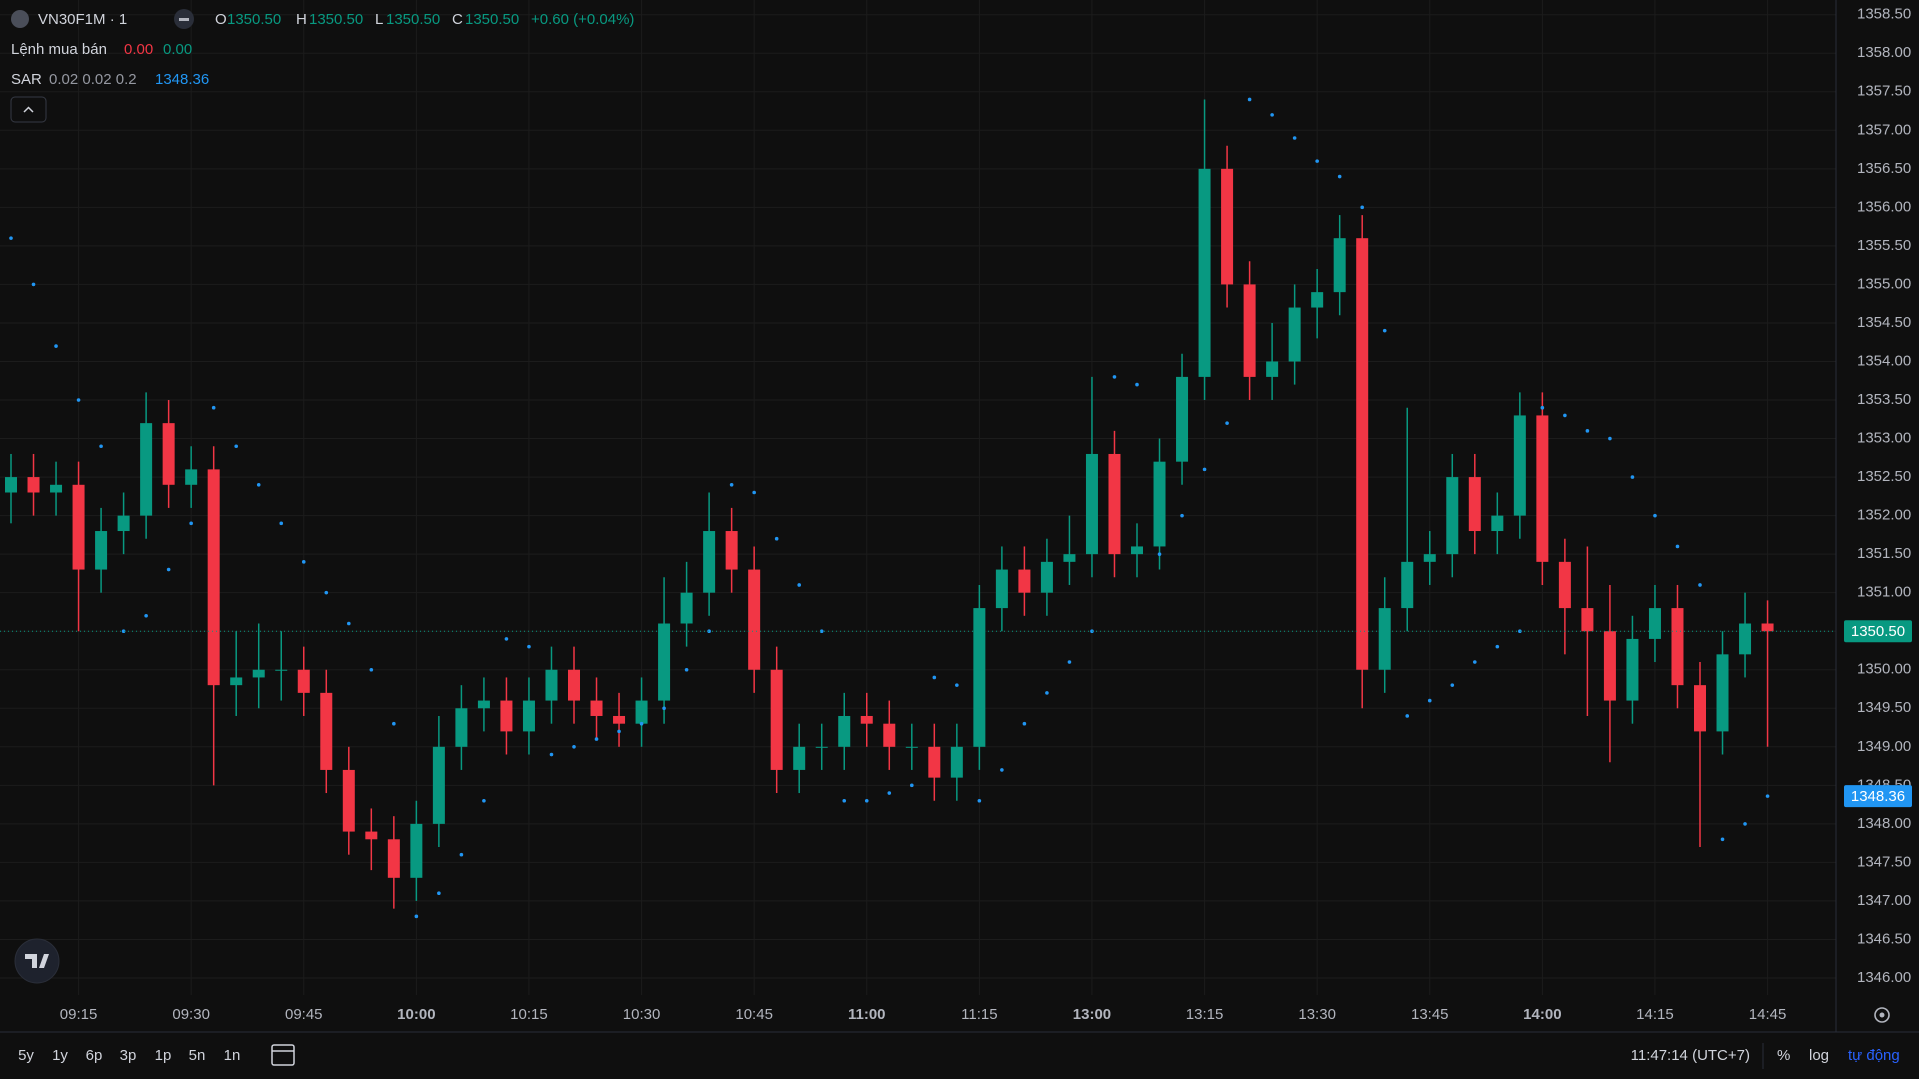 This screenshot has height=1079, width=1919. I want to click on range-button: 5y, so click(26, 1055).